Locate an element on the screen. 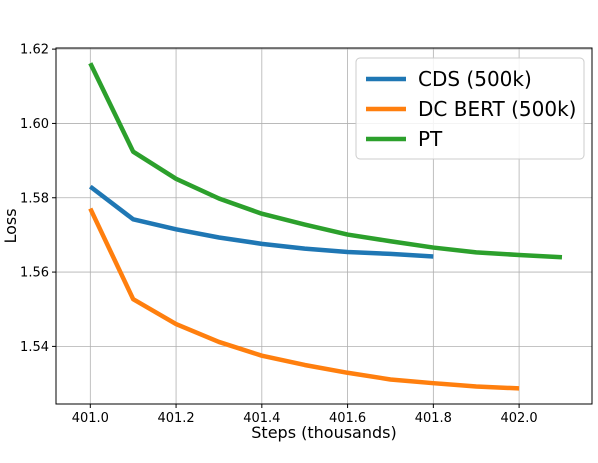 The width and height of the screenshot is (598, 463). y-tick-label: 1.62 is located at coordinates (34, 50).